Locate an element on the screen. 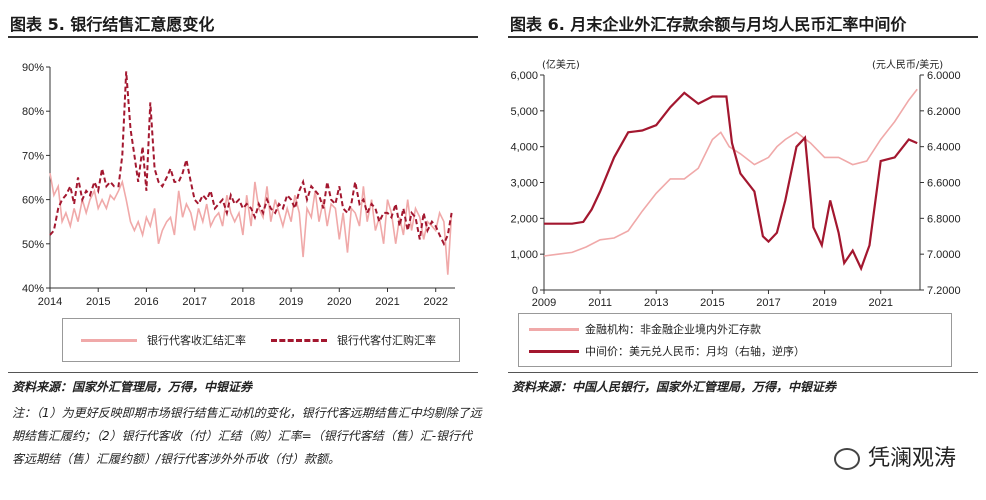 This screenshot has width=986, height=500. right-y-tick-label: 6.2000 is located at coordinates (944, 112).